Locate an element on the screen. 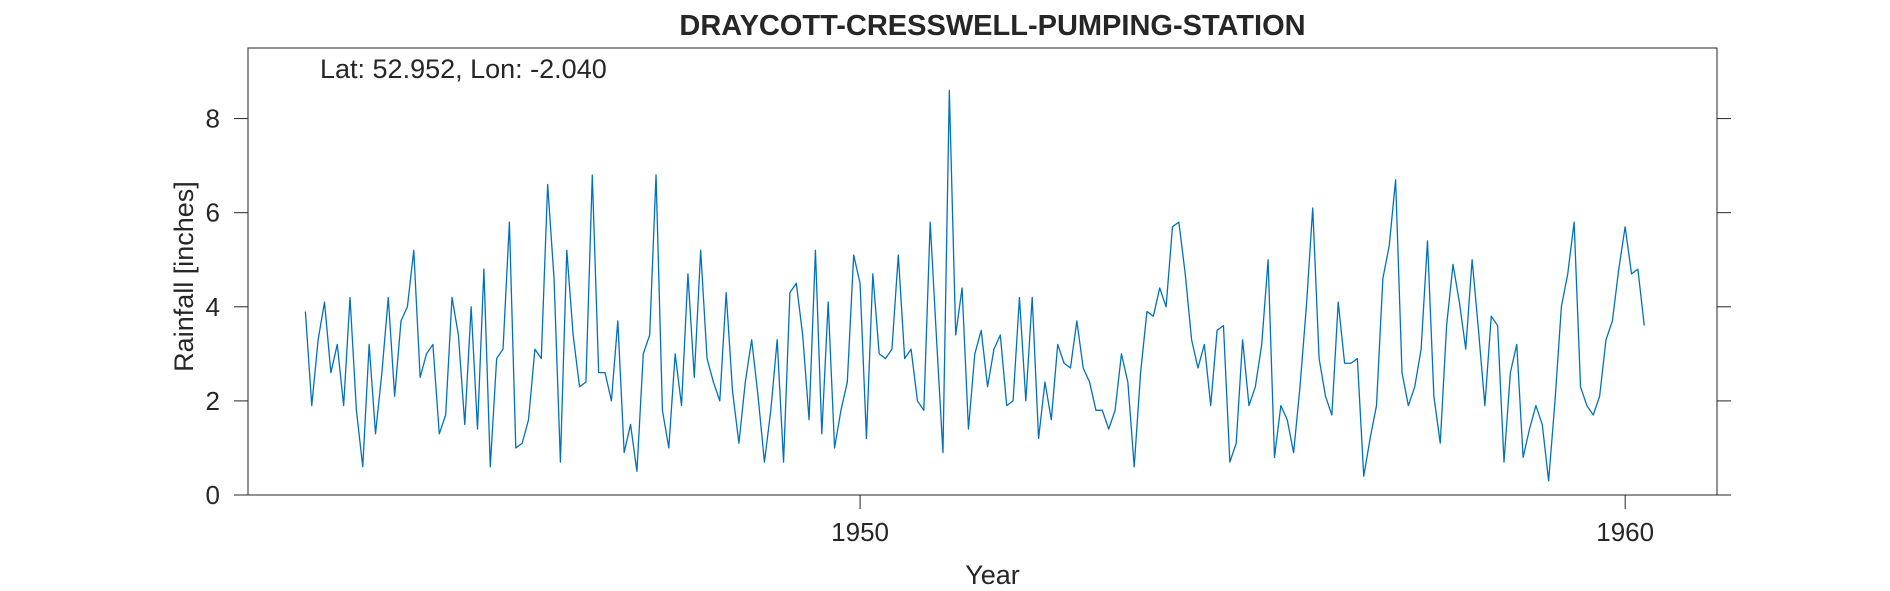 This screenshot has width=1890, height=591. x-tick-label: 1960 is located at coordinates (1625, 532).